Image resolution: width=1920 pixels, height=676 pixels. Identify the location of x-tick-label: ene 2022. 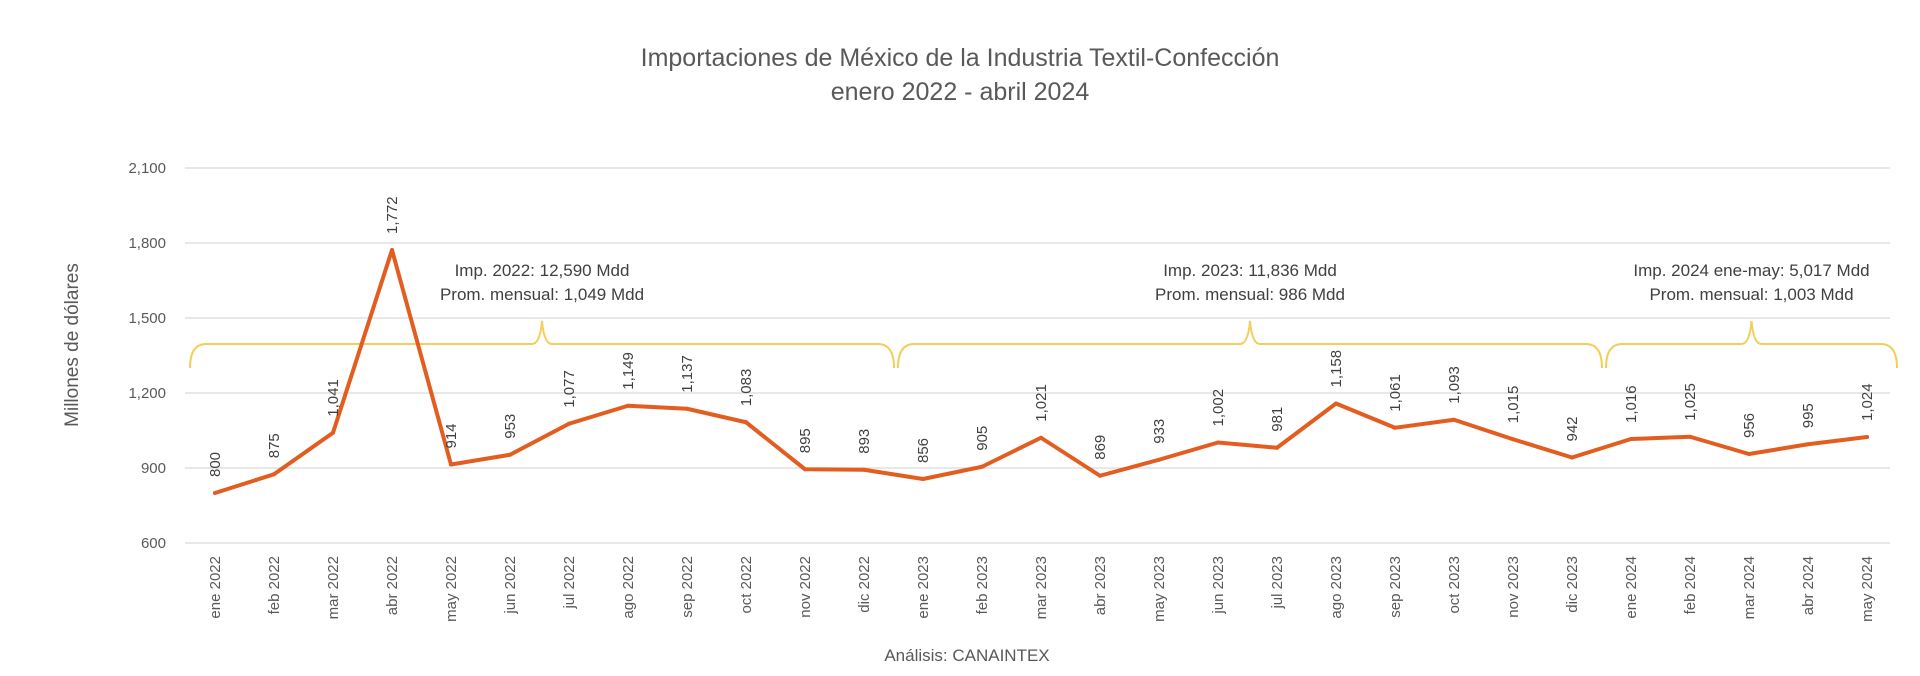
(215, 587).